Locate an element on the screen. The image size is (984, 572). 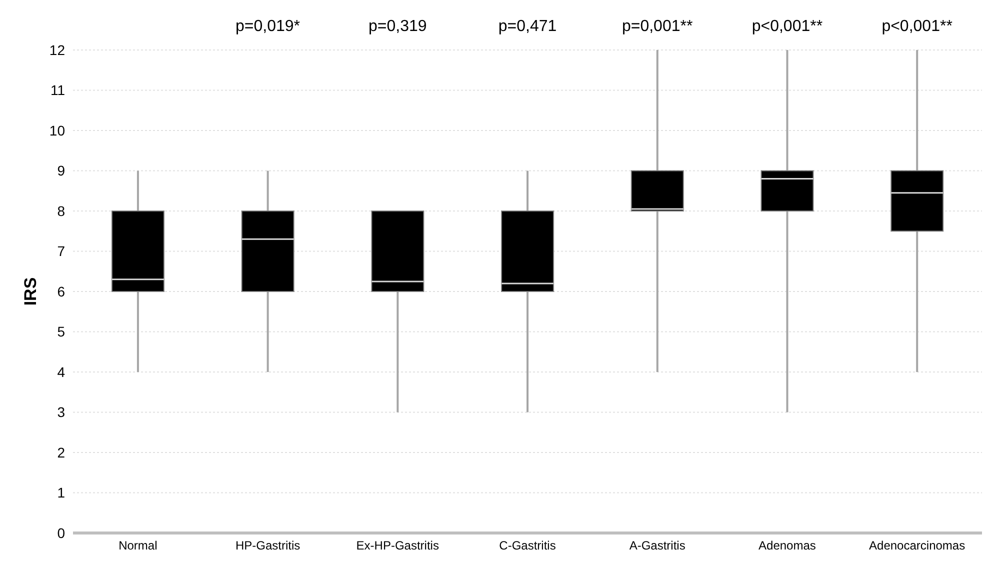
y-tick-label: 0 is located at coordinates (61, 532).